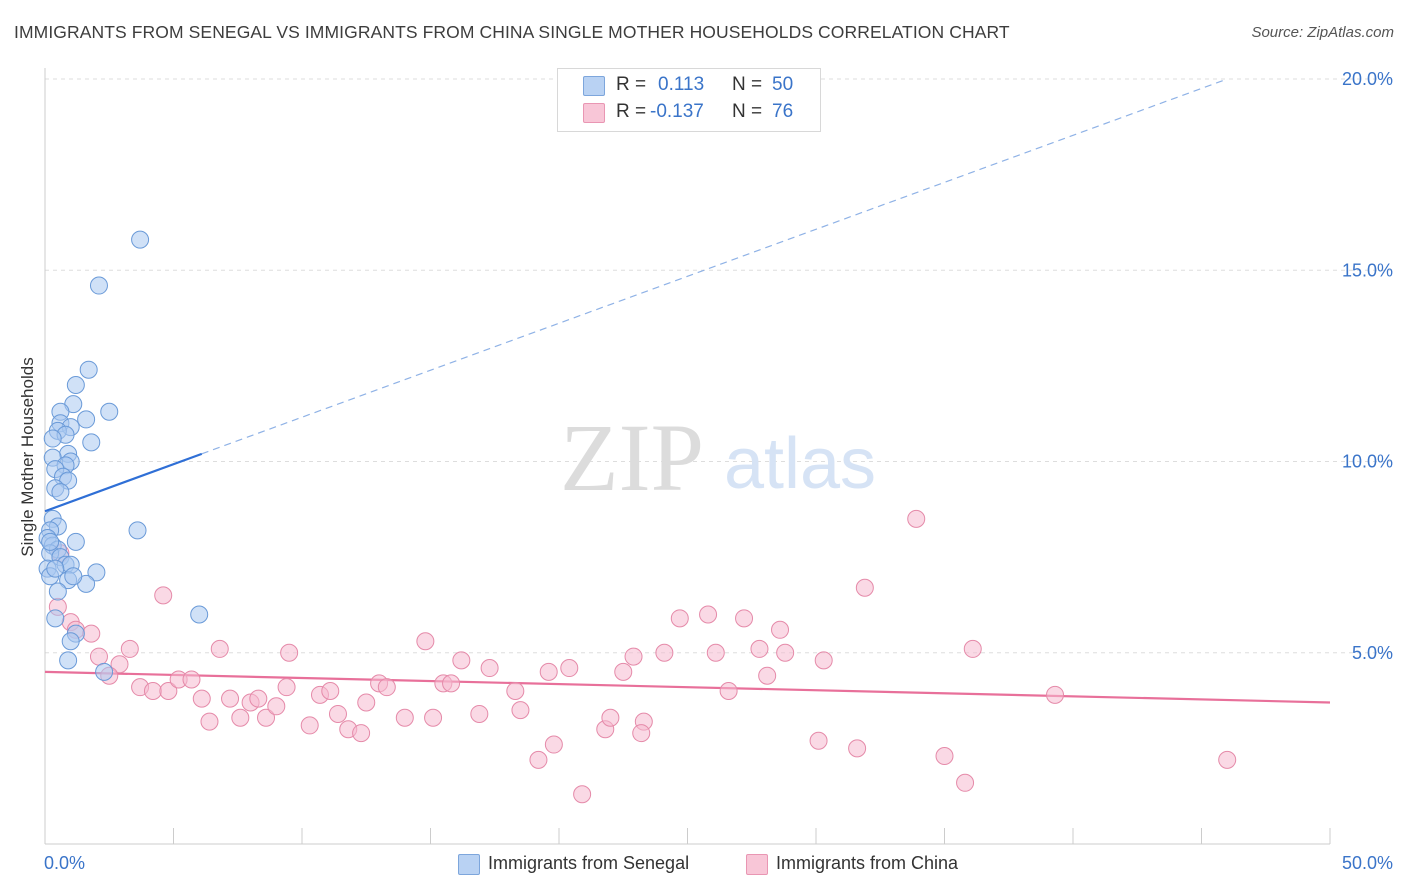 The width and height of the screenshot is (1406, 892). What do you see at coordinates (867, 863) in the screenshot?
I see `china-legend-label: Immigrants from China` at bounding box center [867, 863].